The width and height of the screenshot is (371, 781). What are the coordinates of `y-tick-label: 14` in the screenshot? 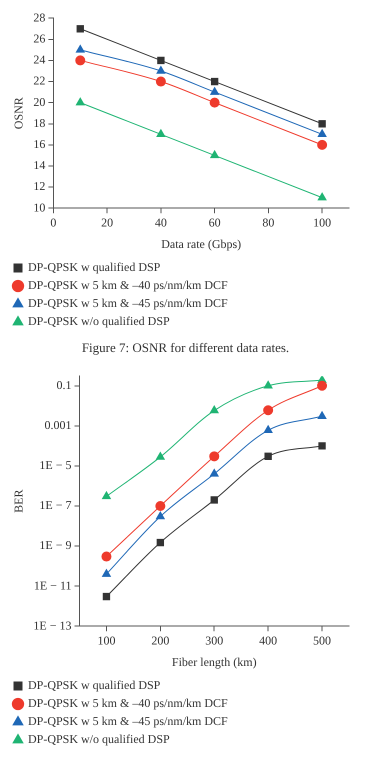 It's located at (39, 165).